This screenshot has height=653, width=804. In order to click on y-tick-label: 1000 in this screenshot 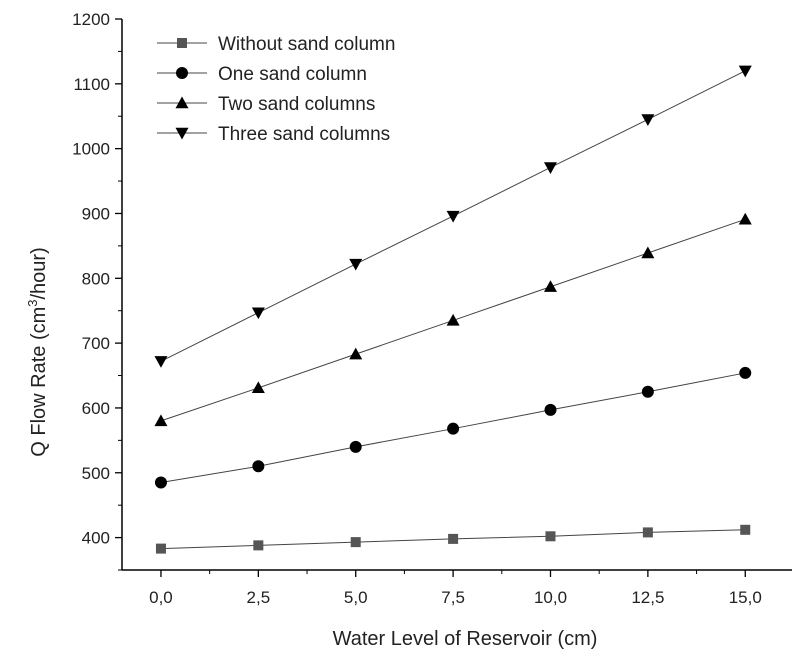, I will do `click(91, 149)`.